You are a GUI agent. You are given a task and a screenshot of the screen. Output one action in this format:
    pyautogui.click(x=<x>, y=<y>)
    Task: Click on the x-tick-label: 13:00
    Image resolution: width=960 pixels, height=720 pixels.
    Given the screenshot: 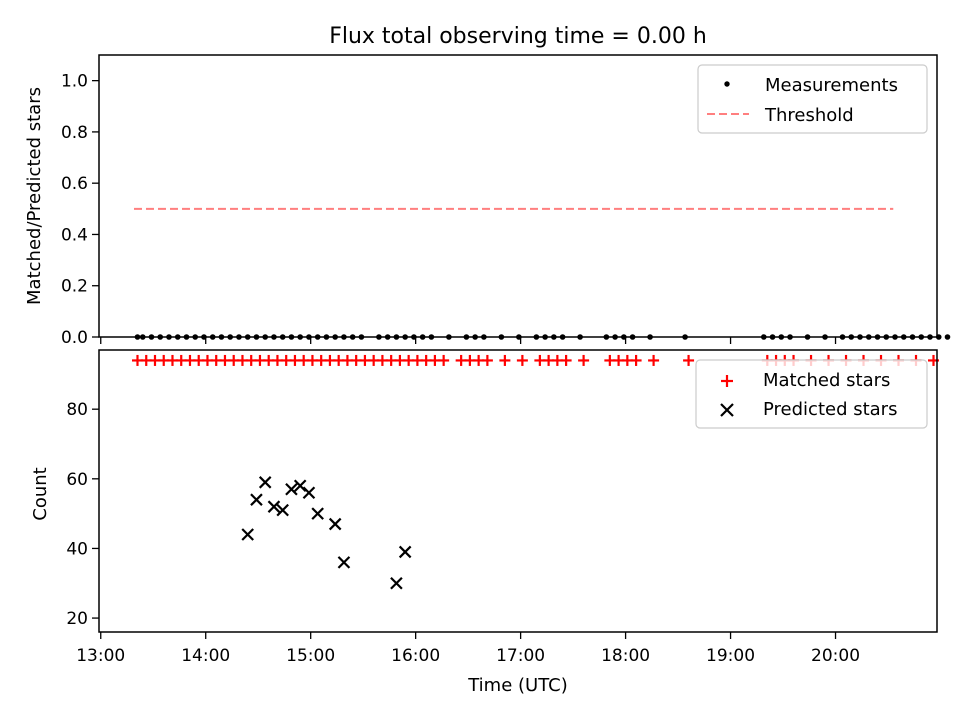 What is the action you would take?
    pyautogui.click(x=100, y=656)
    